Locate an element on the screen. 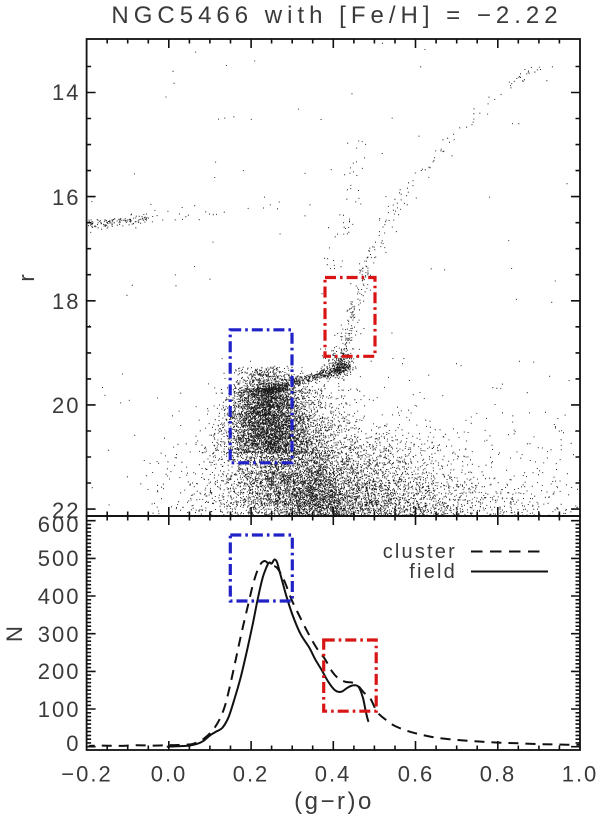 This screenshot has height=816, width=600. svg-text: 14 is located at coordinates (66, 92).